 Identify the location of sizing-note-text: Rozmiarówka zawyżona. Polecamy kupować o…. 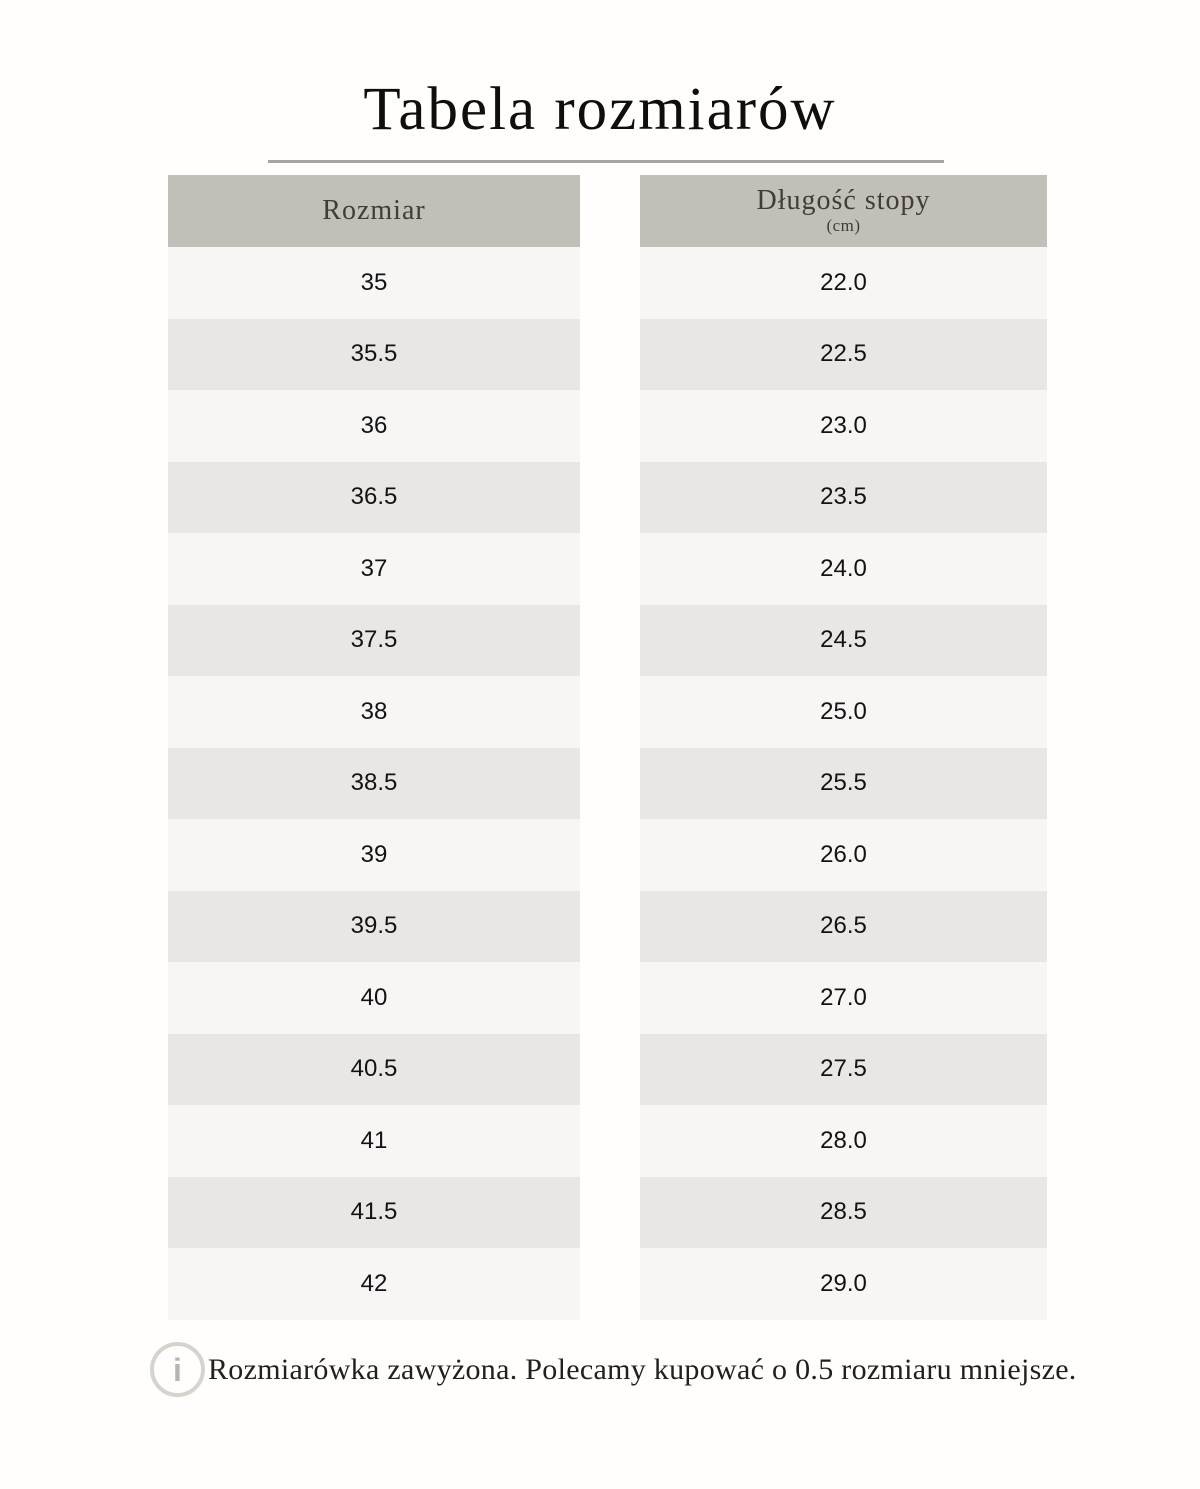
(642, 1369).